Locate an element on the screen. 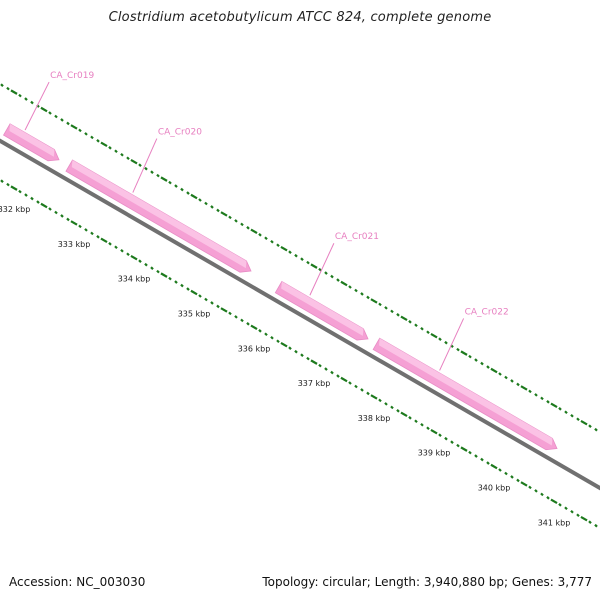  gene-leader-line is located at coordinates (322, 269).